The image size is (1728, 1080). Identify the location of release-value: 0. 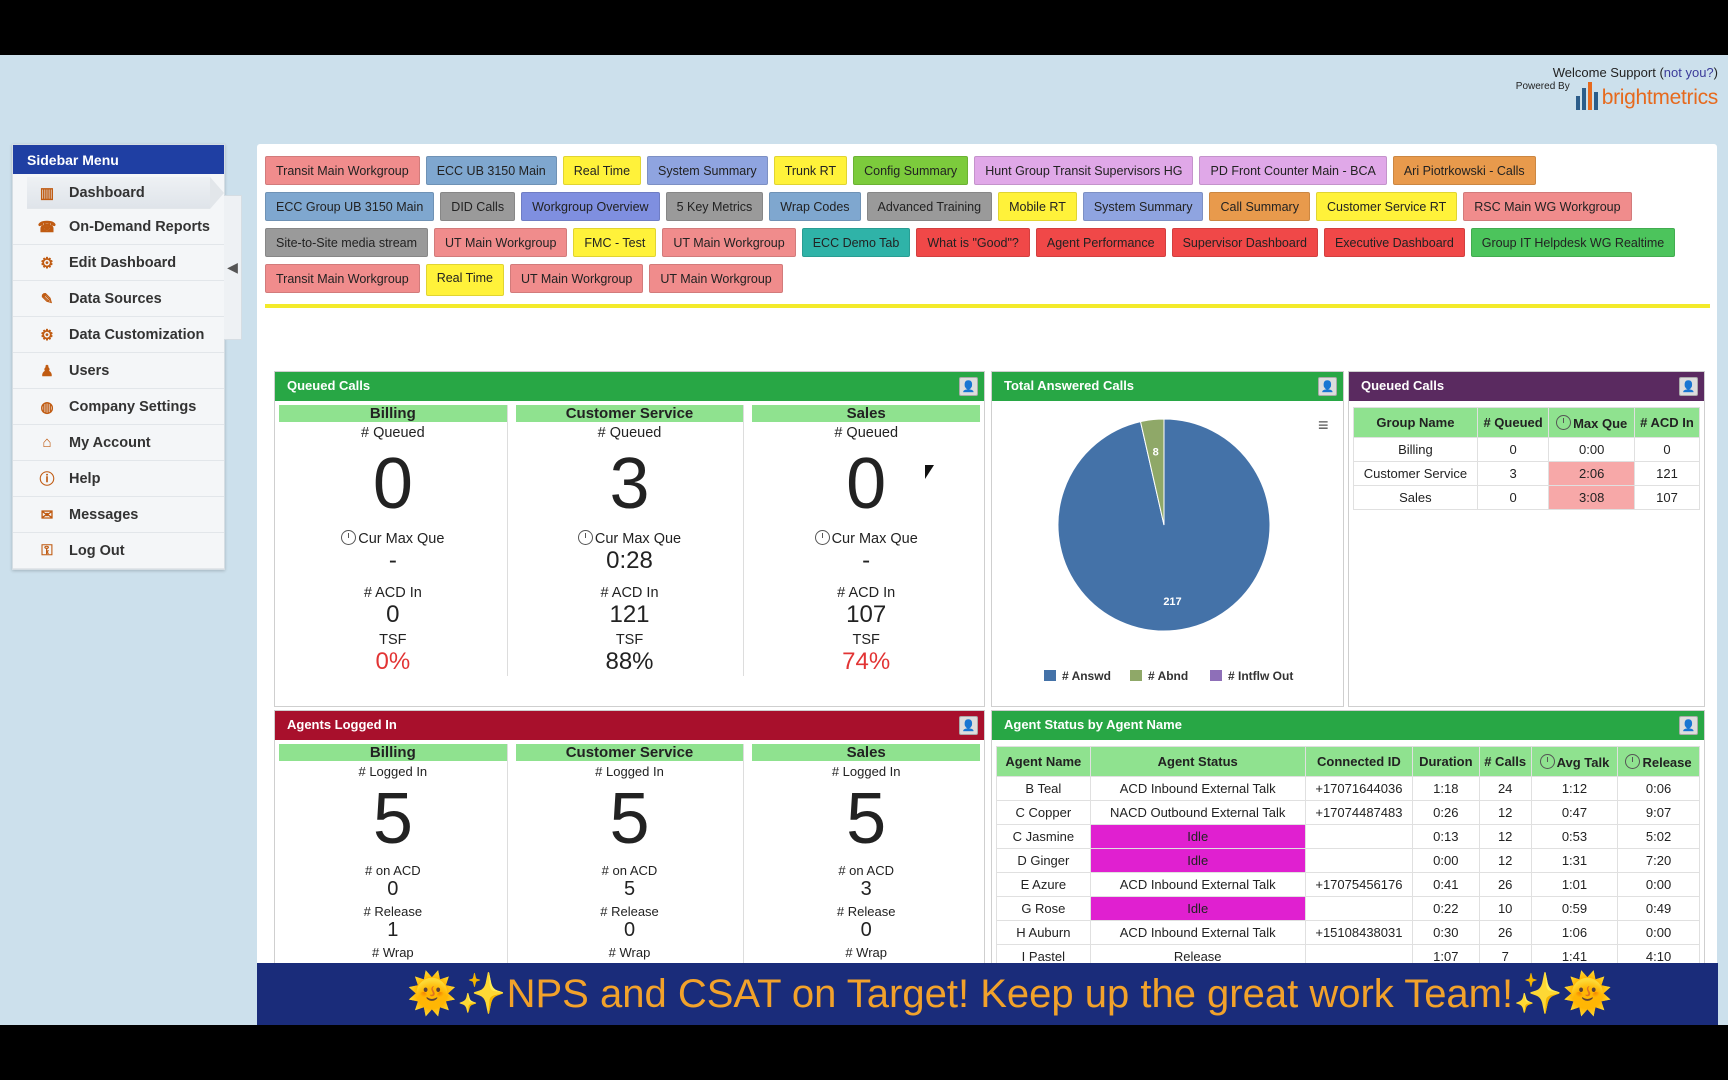
(629, 930).